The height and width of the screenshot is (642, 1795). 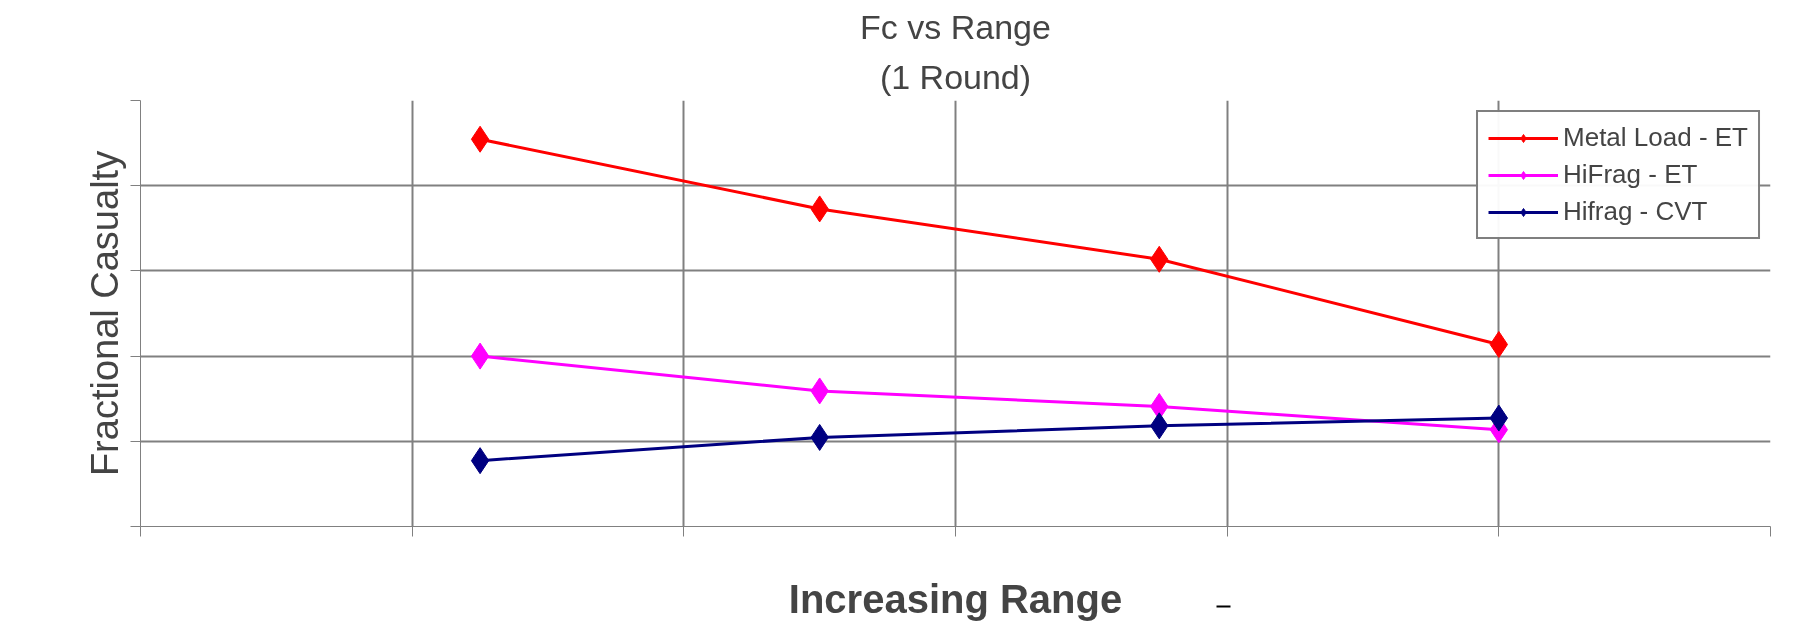 What do you see at coordinates (1655, 137) in the screenshot?
I see `legend-label: Metal Load - ET` at bounding box center [1655, 137].